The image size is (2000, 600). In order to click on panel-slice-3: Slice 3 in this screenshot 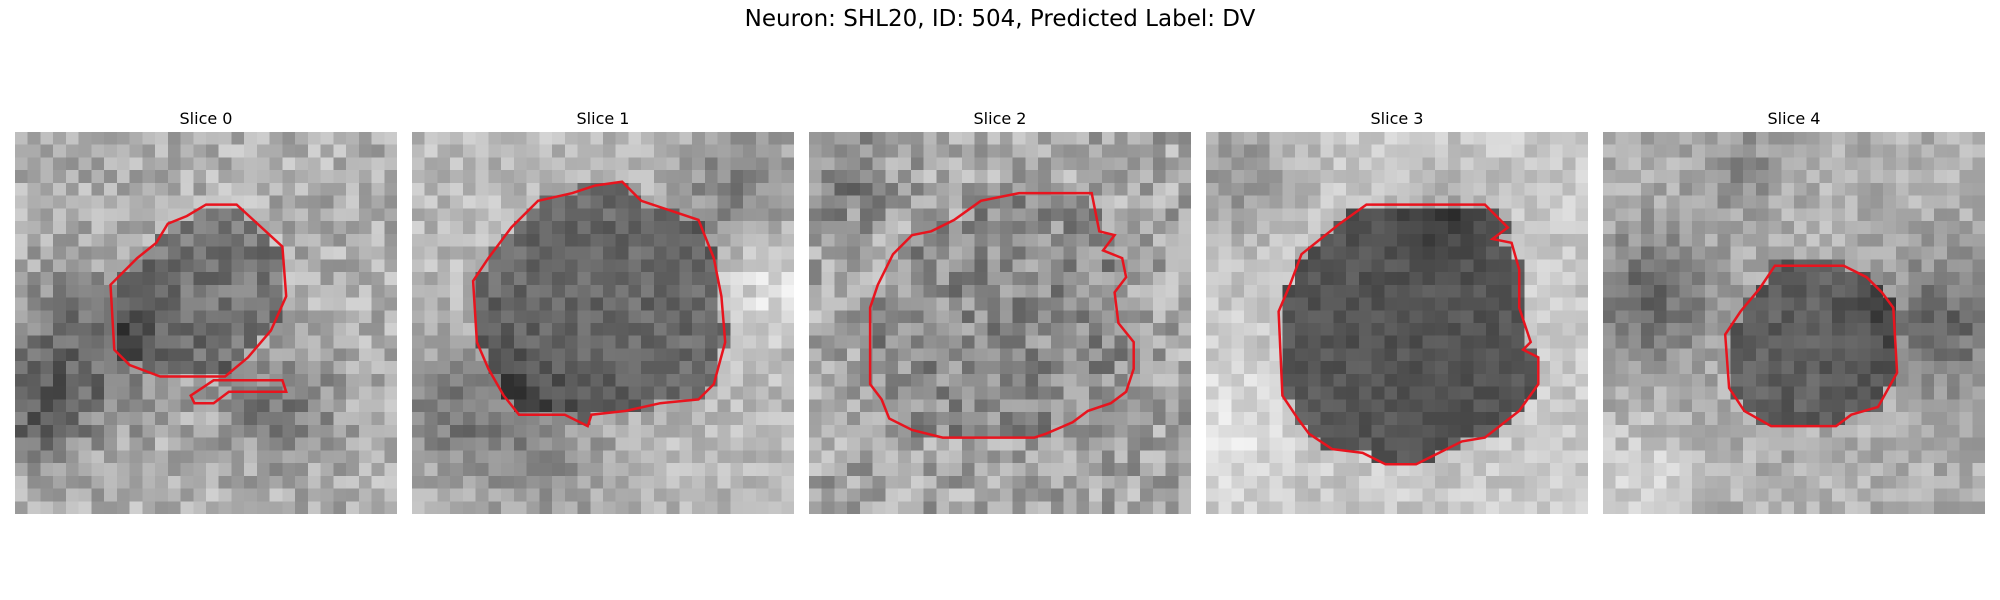, I will do `click(1397, 311)`.